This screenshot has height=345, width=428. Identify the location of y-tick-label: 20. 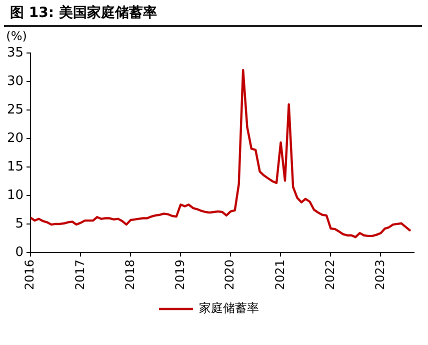
(15, 138).